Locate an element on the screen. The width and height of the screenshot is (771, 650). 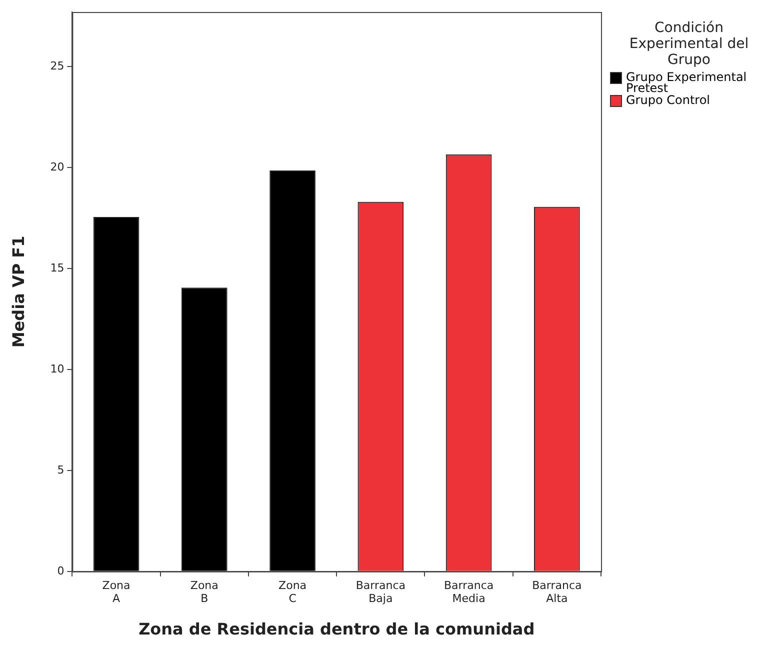
y-tick-label: 5 is located at coordinates (60, 469).